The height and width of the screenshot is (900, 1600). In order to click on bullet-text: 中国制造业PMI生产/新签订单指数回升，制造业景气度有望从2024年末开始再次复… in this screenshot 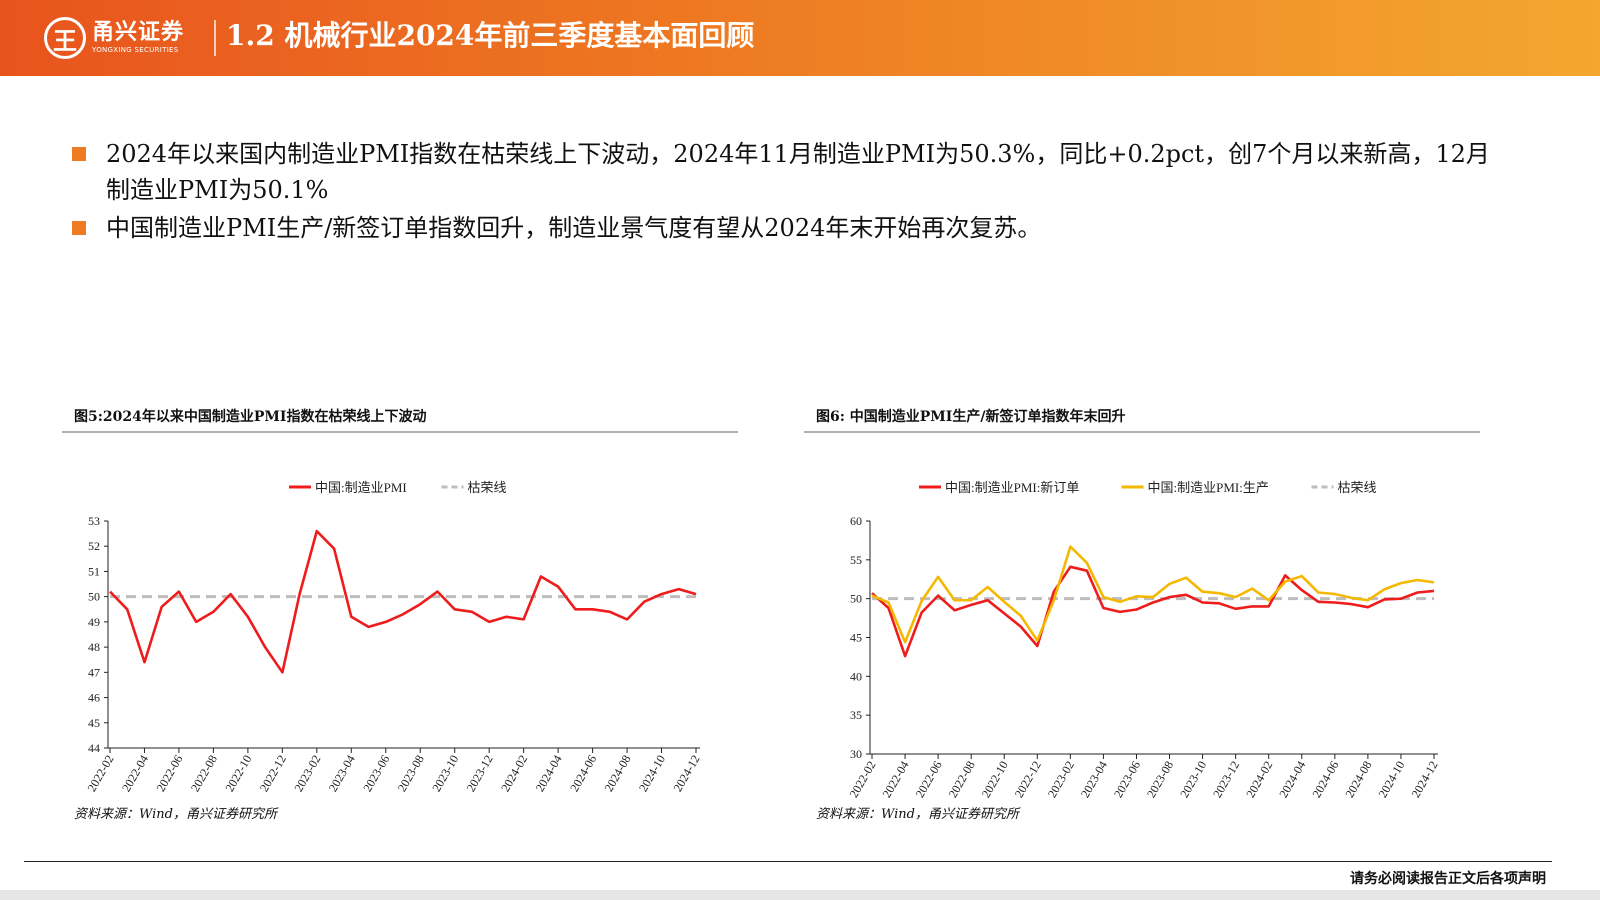, I will do `click(574, 228)`.